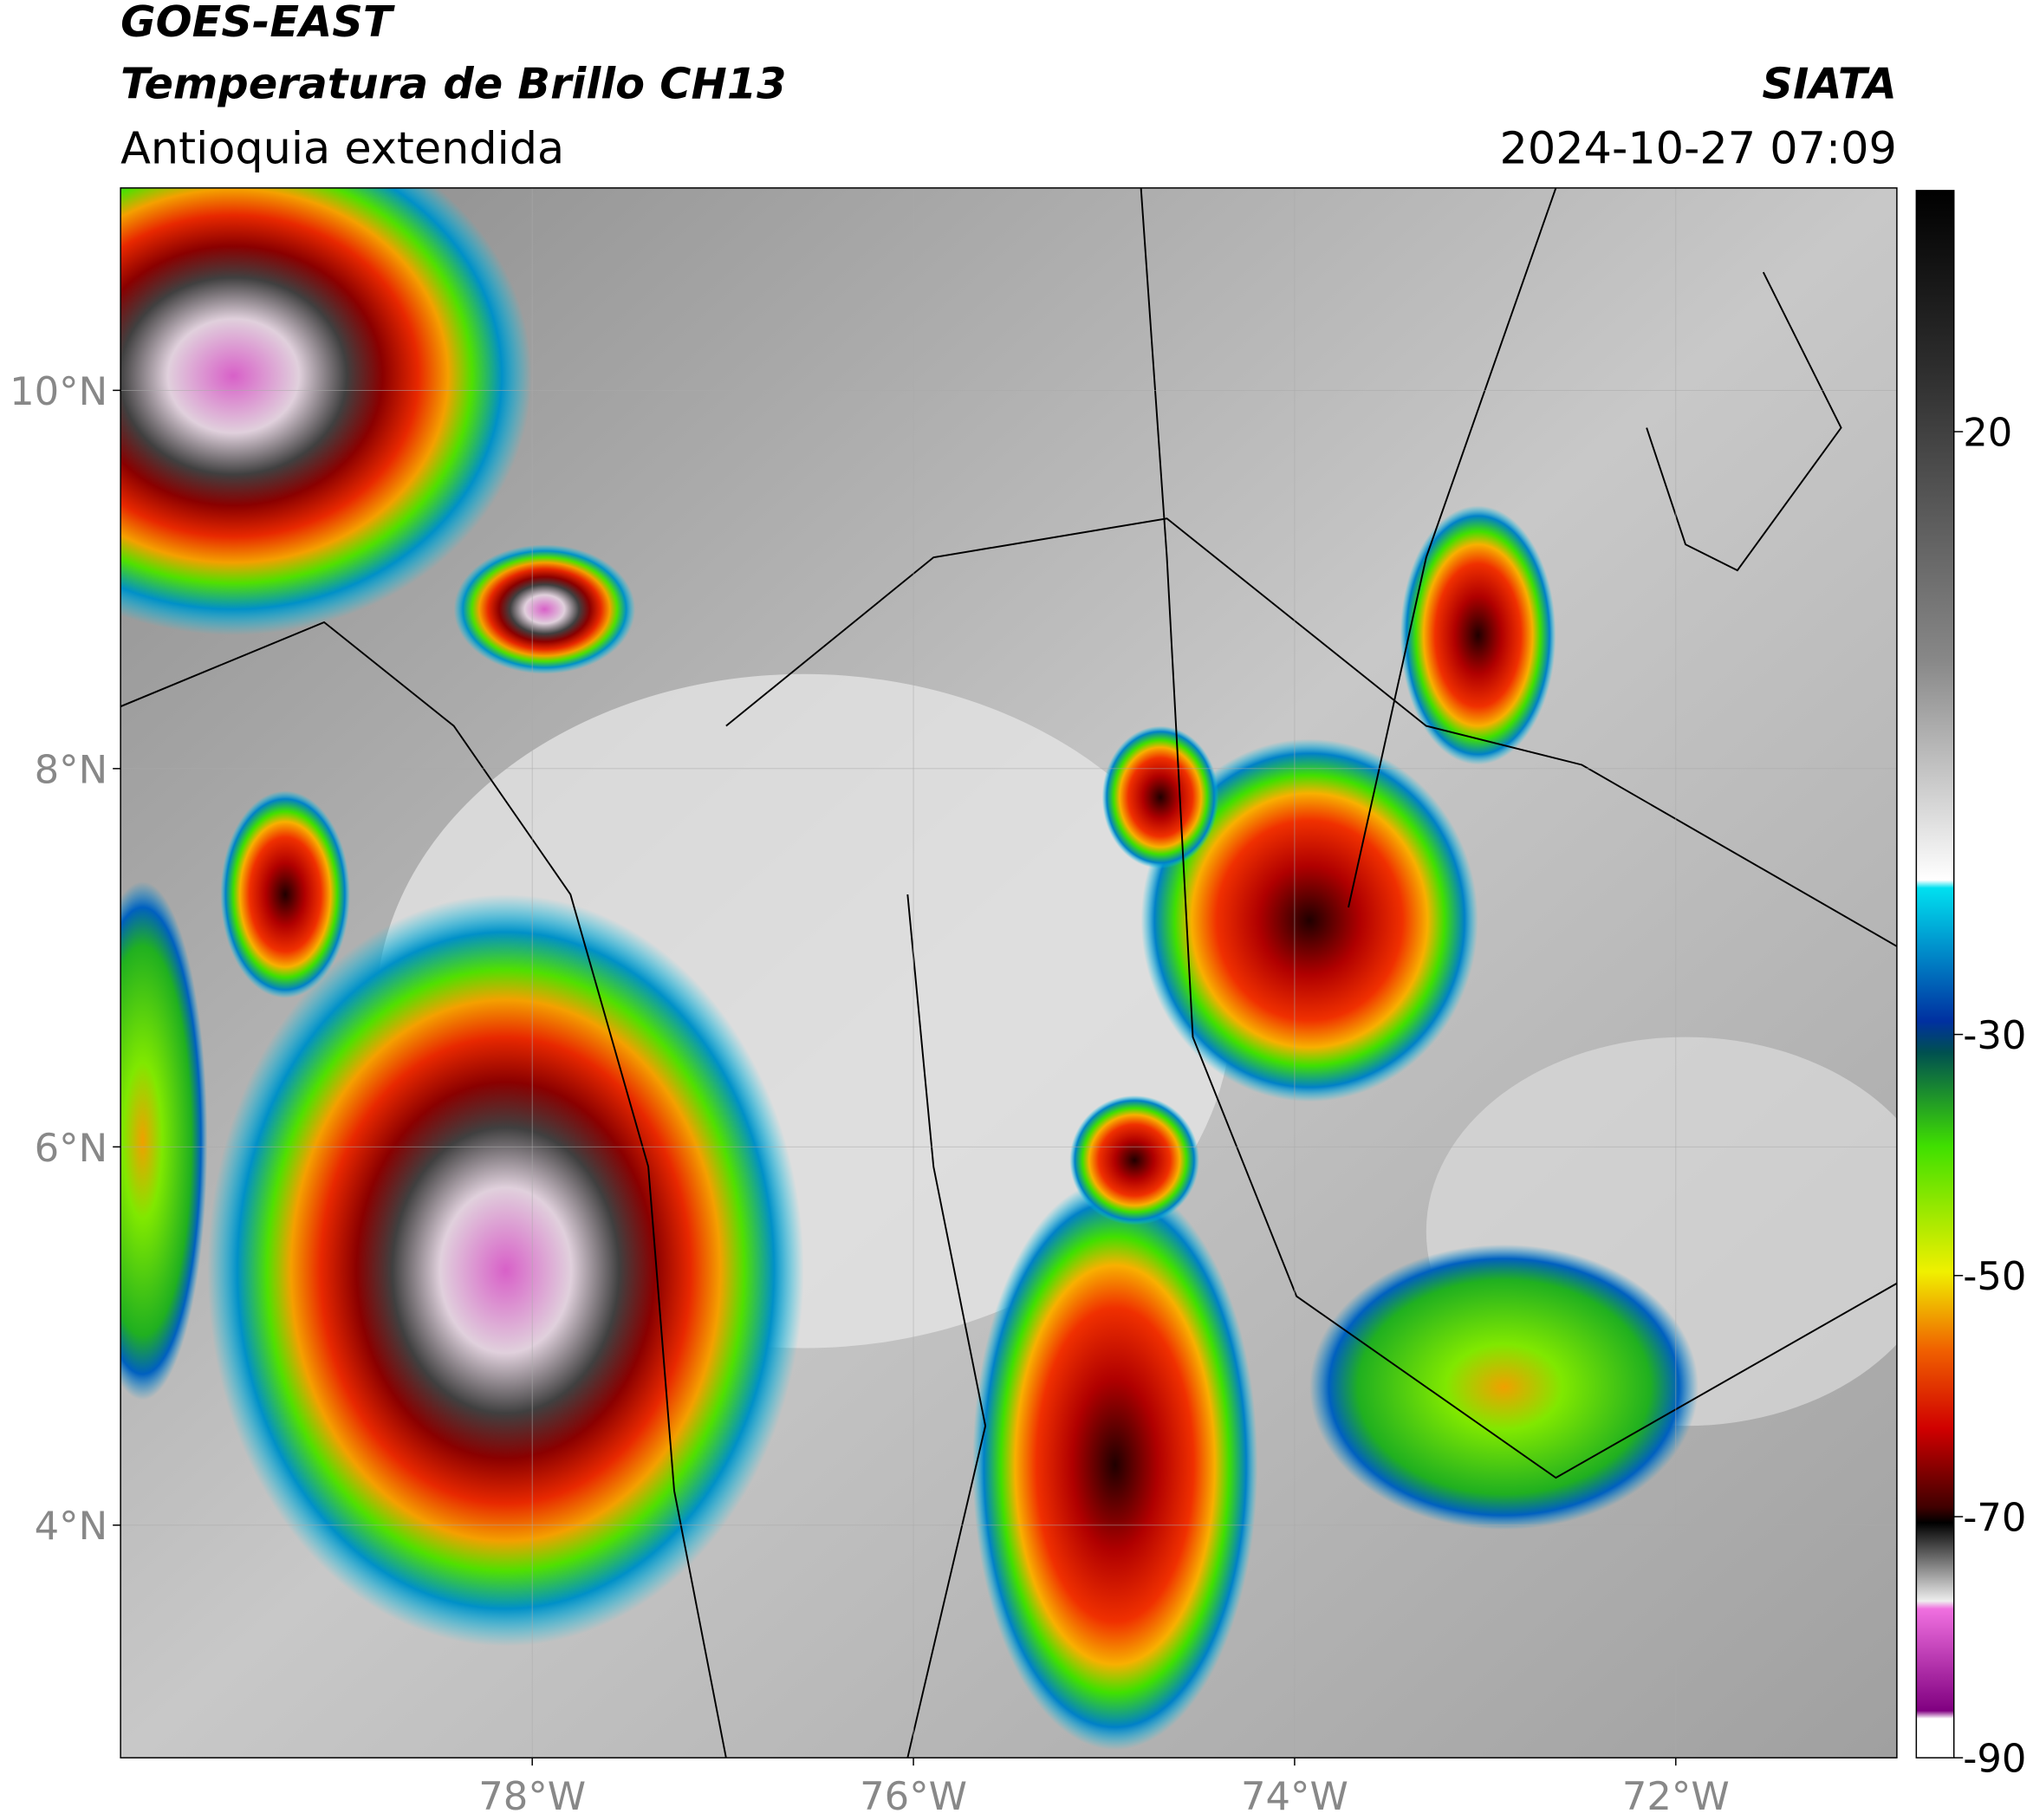  Describe the element at coordinates (342, 147) in the screenshot. I see `region-subtitle: Antioquia extendida` at that location.